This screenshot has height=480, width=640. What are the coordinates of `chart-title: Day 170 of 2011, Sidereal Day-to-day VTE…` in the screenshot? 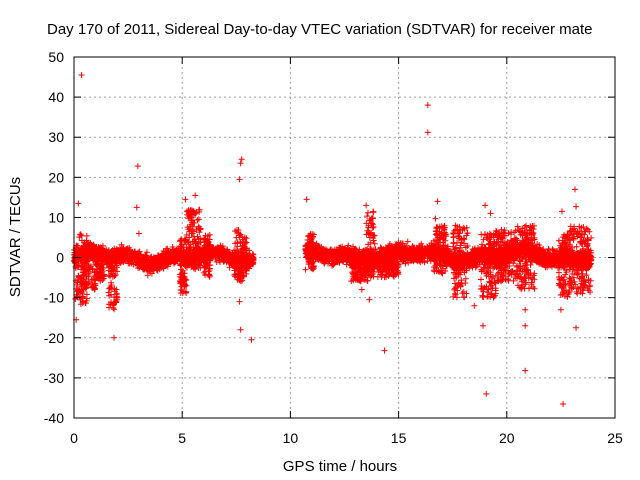 It's located at (320, 29).